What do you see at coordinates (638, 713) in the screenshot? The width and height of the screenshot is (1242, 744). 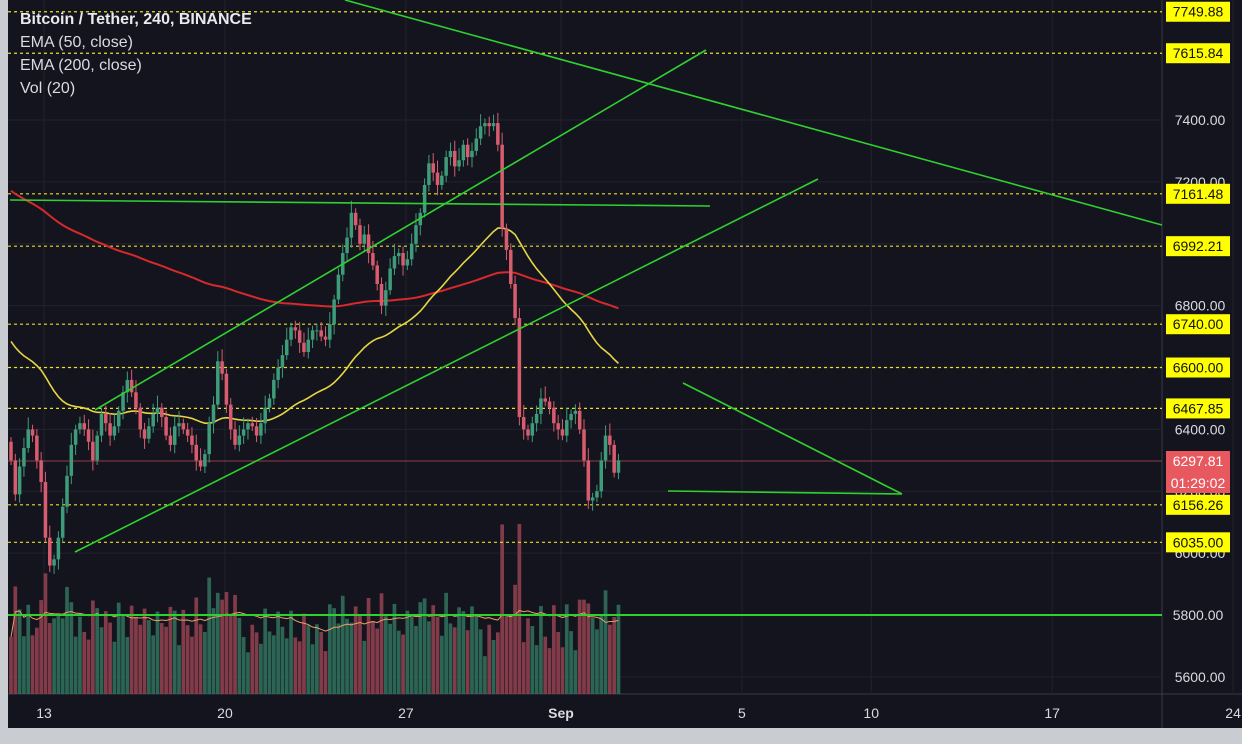 I see `time-axis: 13 20 27 Sep 5 10 17 24` at bounding box center [638, 713].